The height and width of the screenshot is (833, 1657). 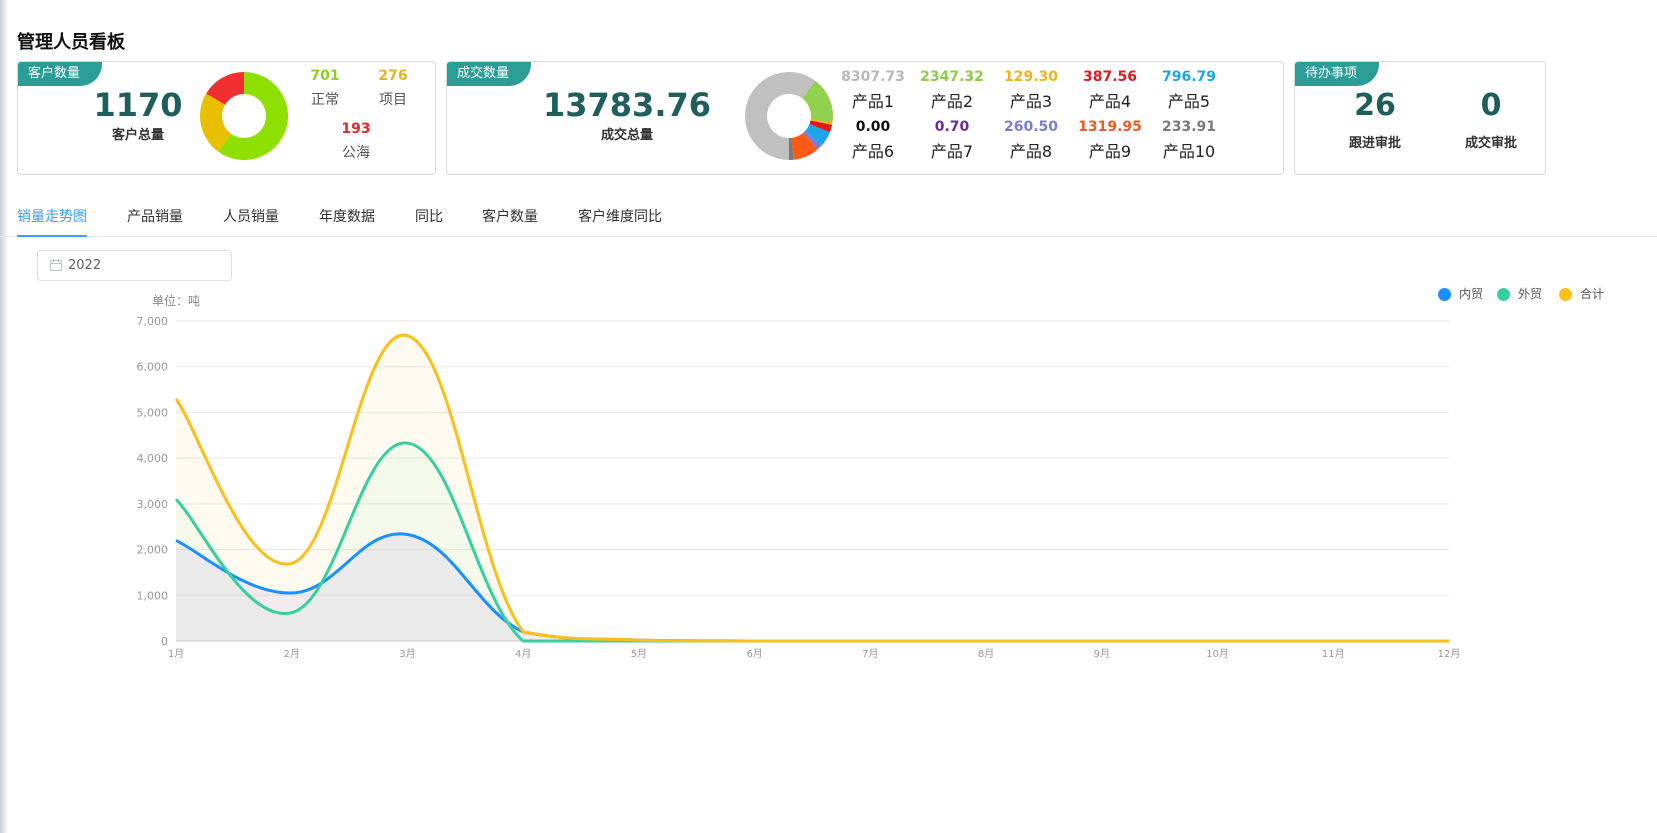 I want to click on customer-total-label: 客户总量, so click(x=137, y=135).